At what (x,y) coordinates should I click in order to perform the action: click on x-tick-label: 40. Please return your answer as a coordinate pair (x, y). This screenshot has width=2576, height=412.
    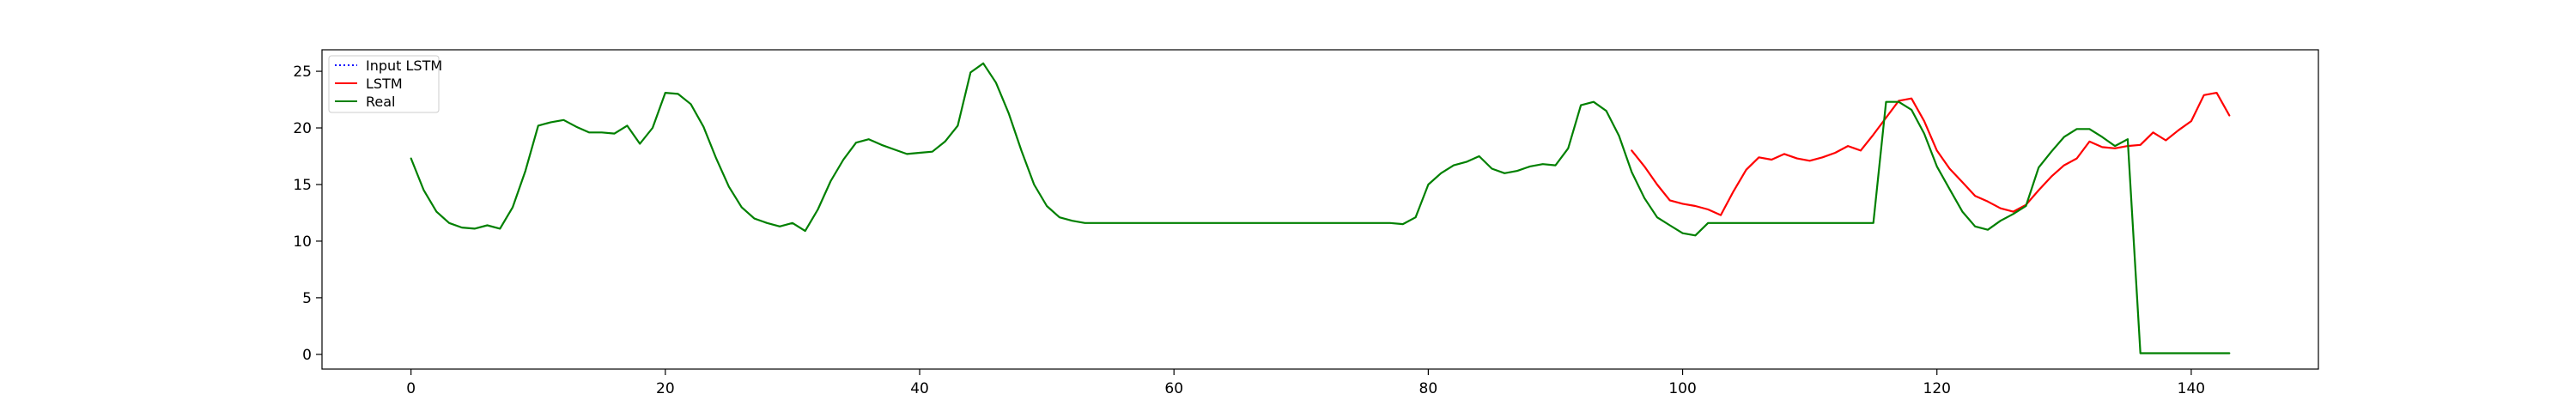
    Looking at the image, I should click on (919, 388).